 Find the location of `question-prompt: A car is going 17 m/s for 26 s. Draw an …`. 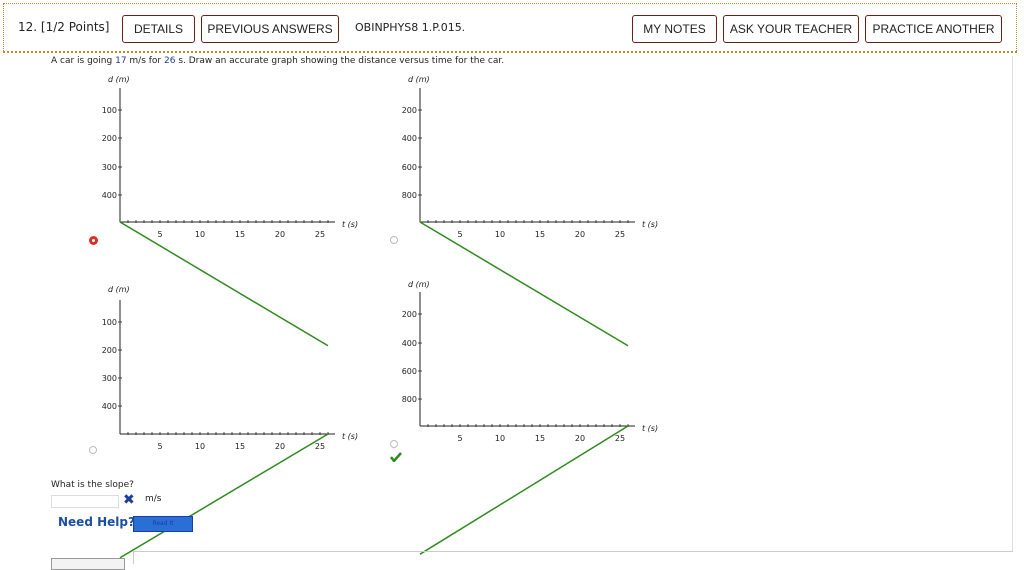

question-prompt: A car is going 17 m/s for 26 s. Draw an … is located at coordinates (278, 61).